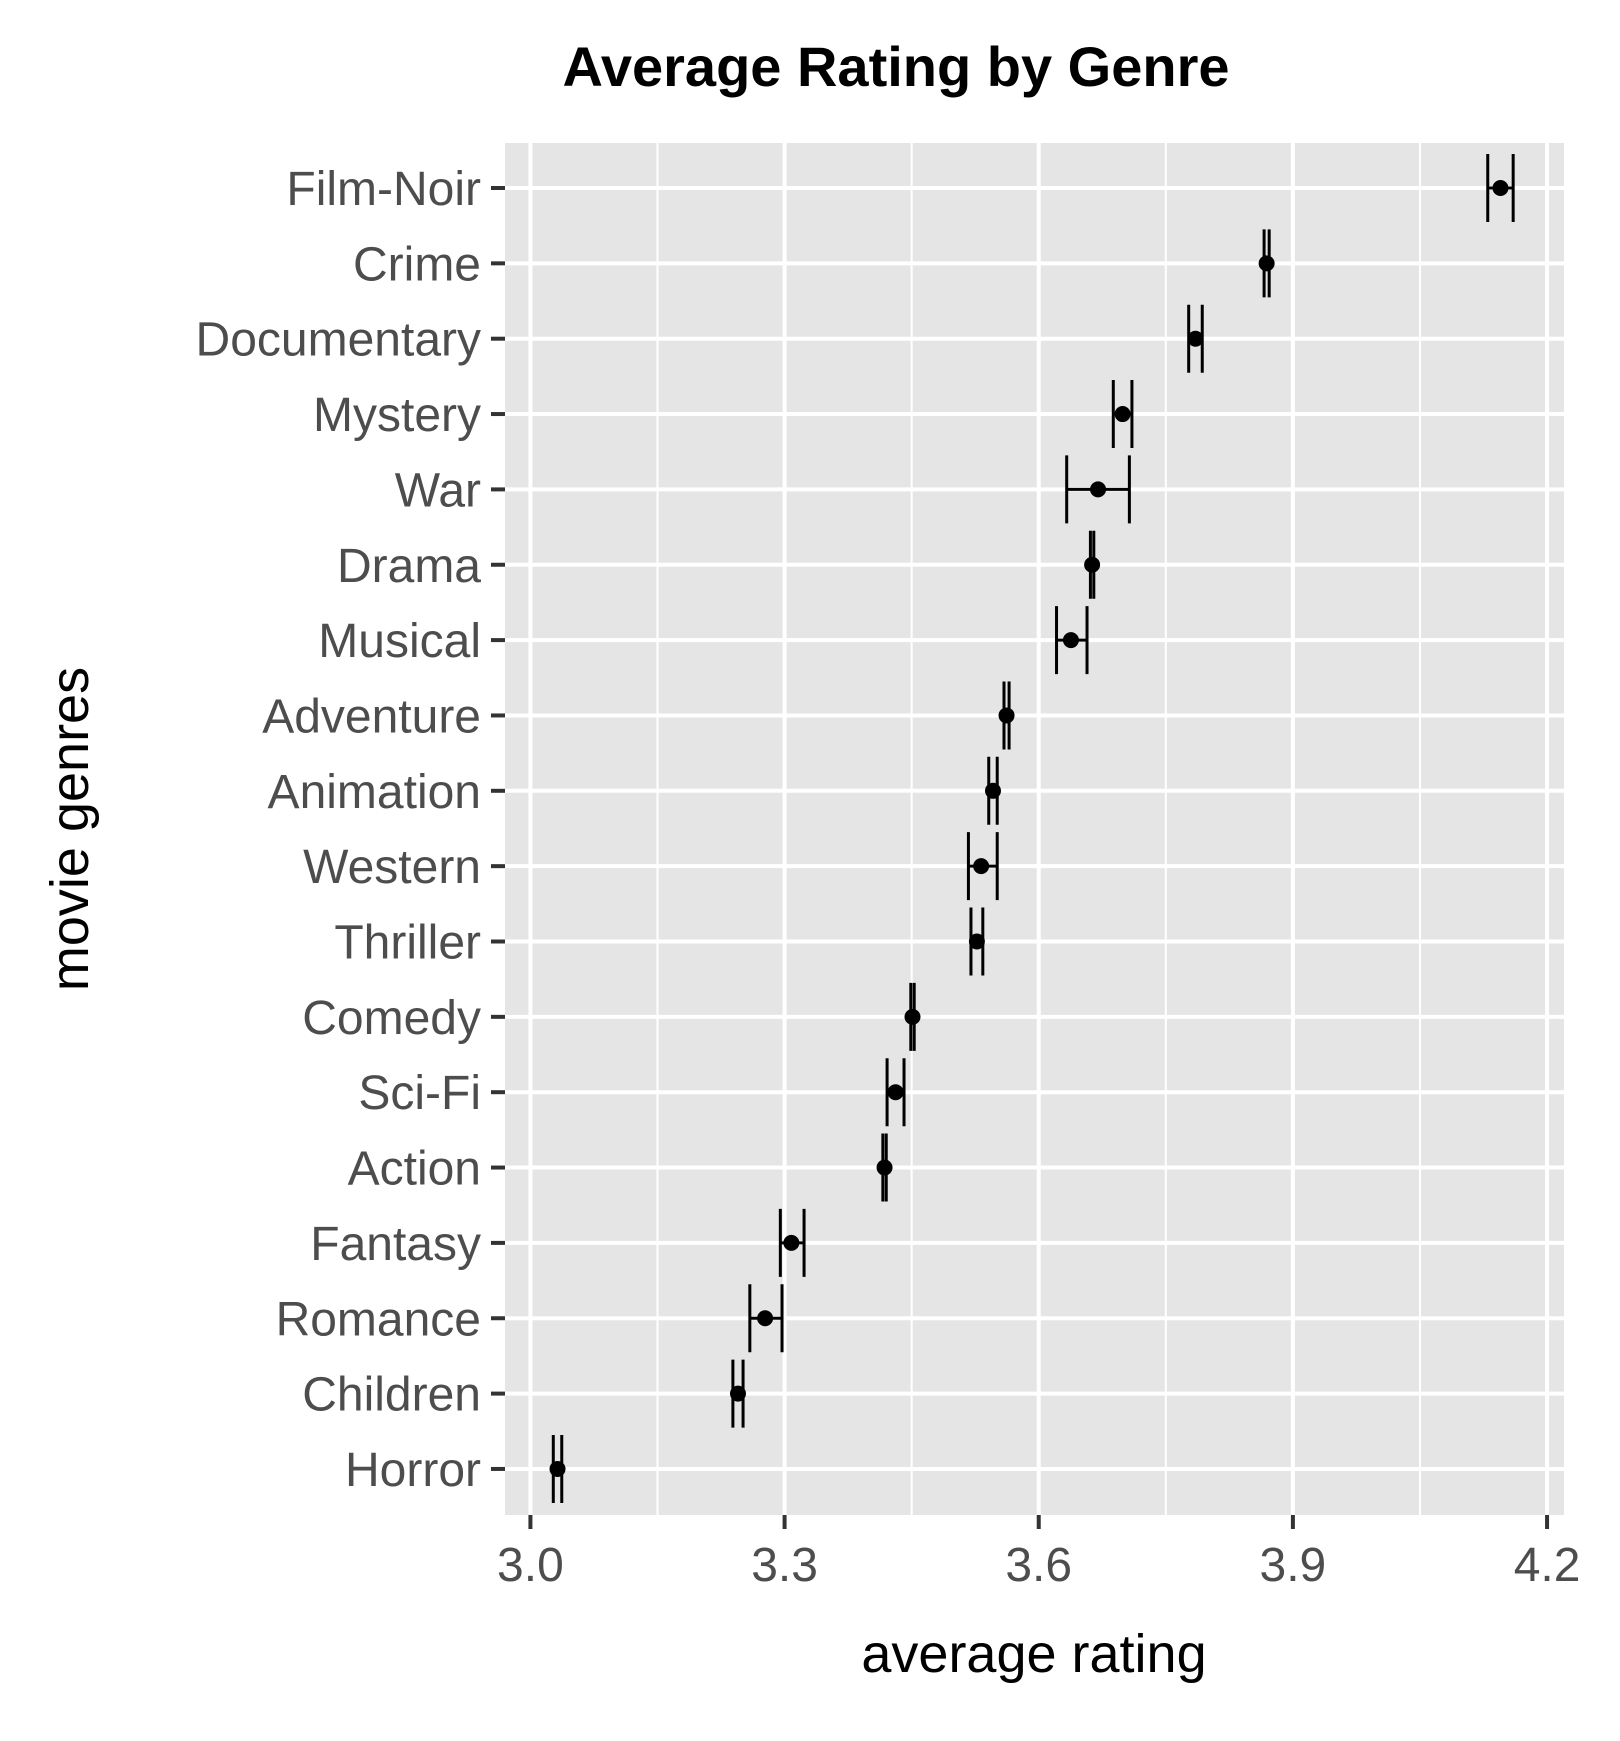 The image size is (1620, 1741). I want to click on x-tick-label: 3.0, so click(530, 1565).